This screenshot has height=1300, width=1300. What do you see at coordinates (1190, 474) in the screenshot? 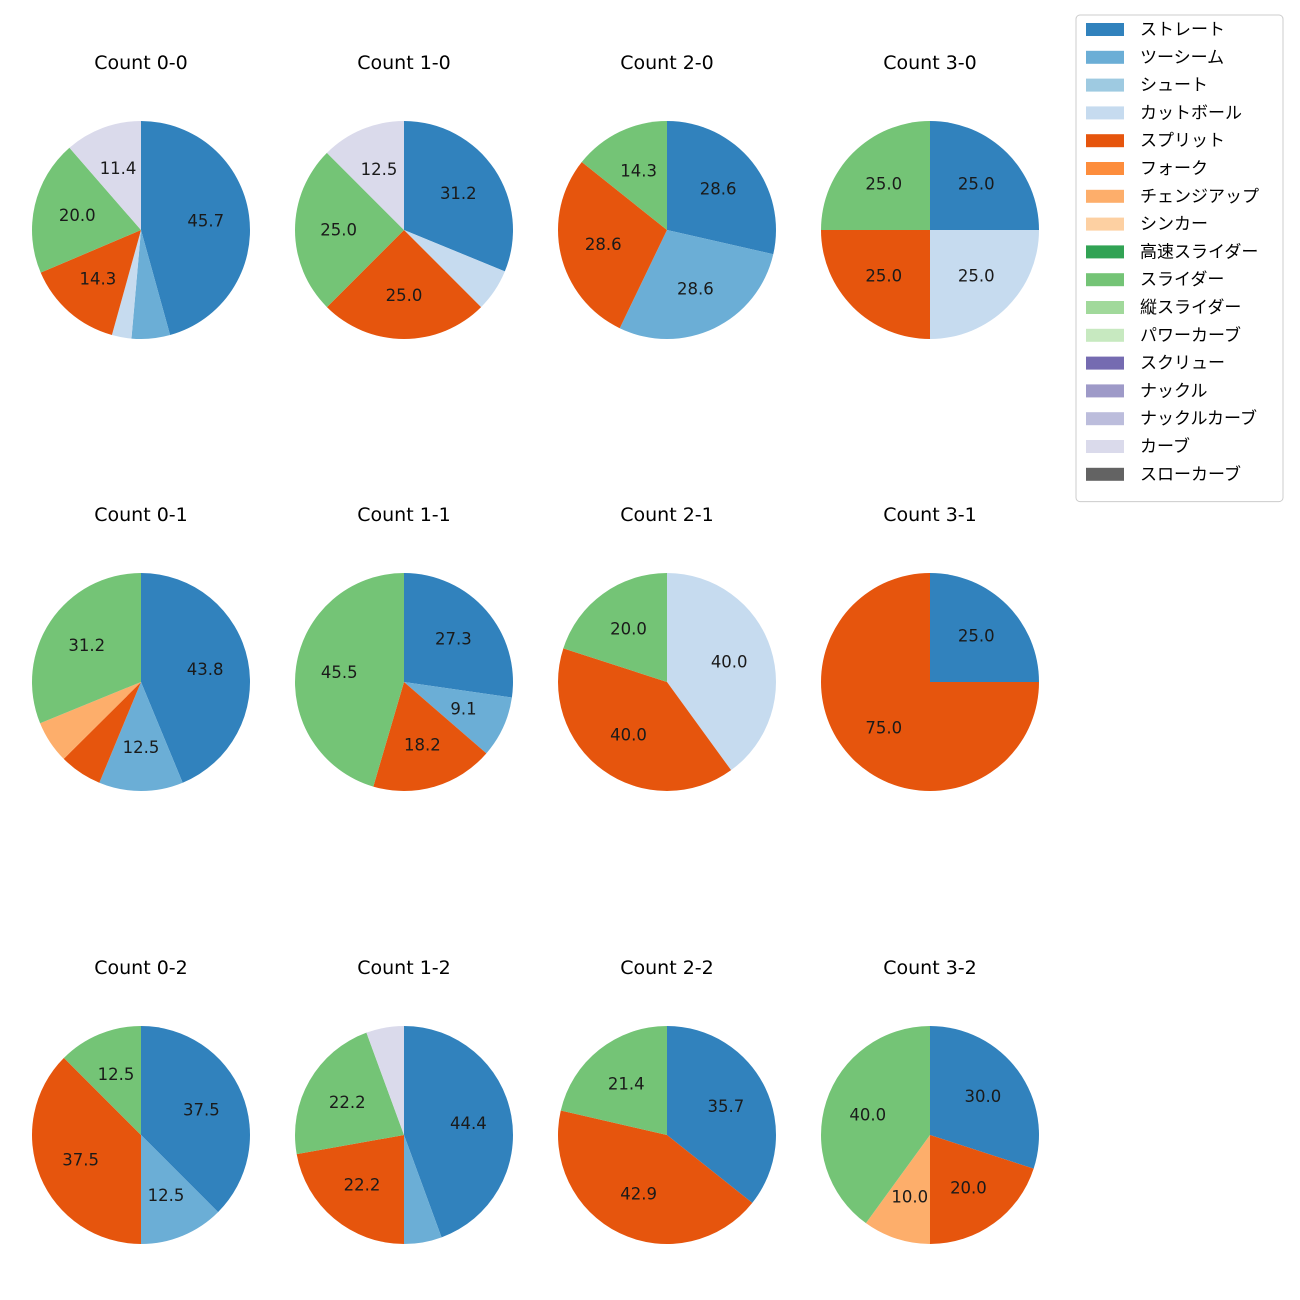
I see `legend-label: スローカーブ` at bounding box center [1190, 474].